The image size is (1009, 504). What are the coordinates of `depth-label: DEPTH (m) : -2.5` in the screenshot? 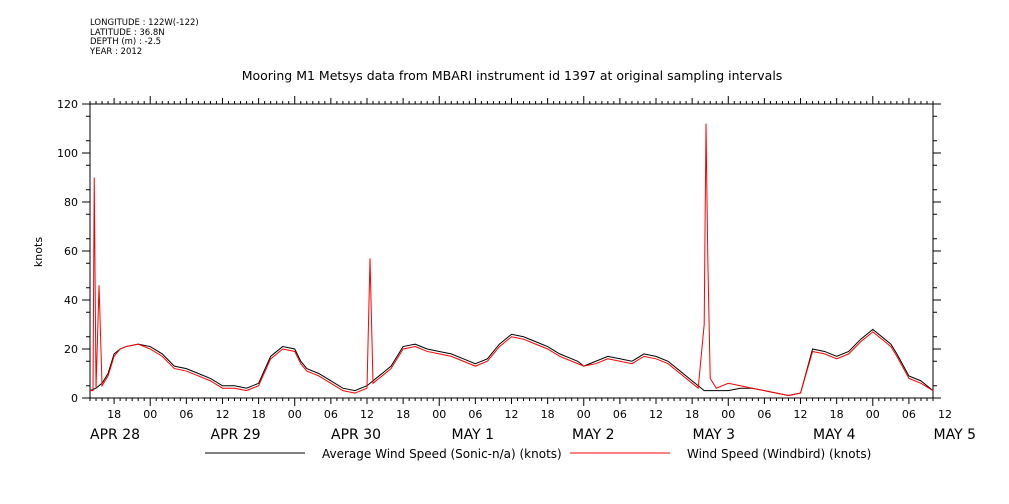 It's located at (126, 42).